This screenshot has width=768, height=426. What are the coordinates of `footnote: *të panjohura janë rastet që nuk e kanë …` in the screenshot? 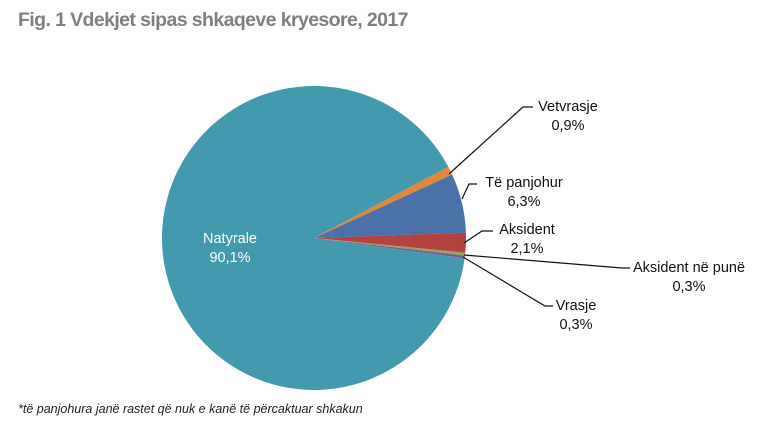 It's located at (190, 409).